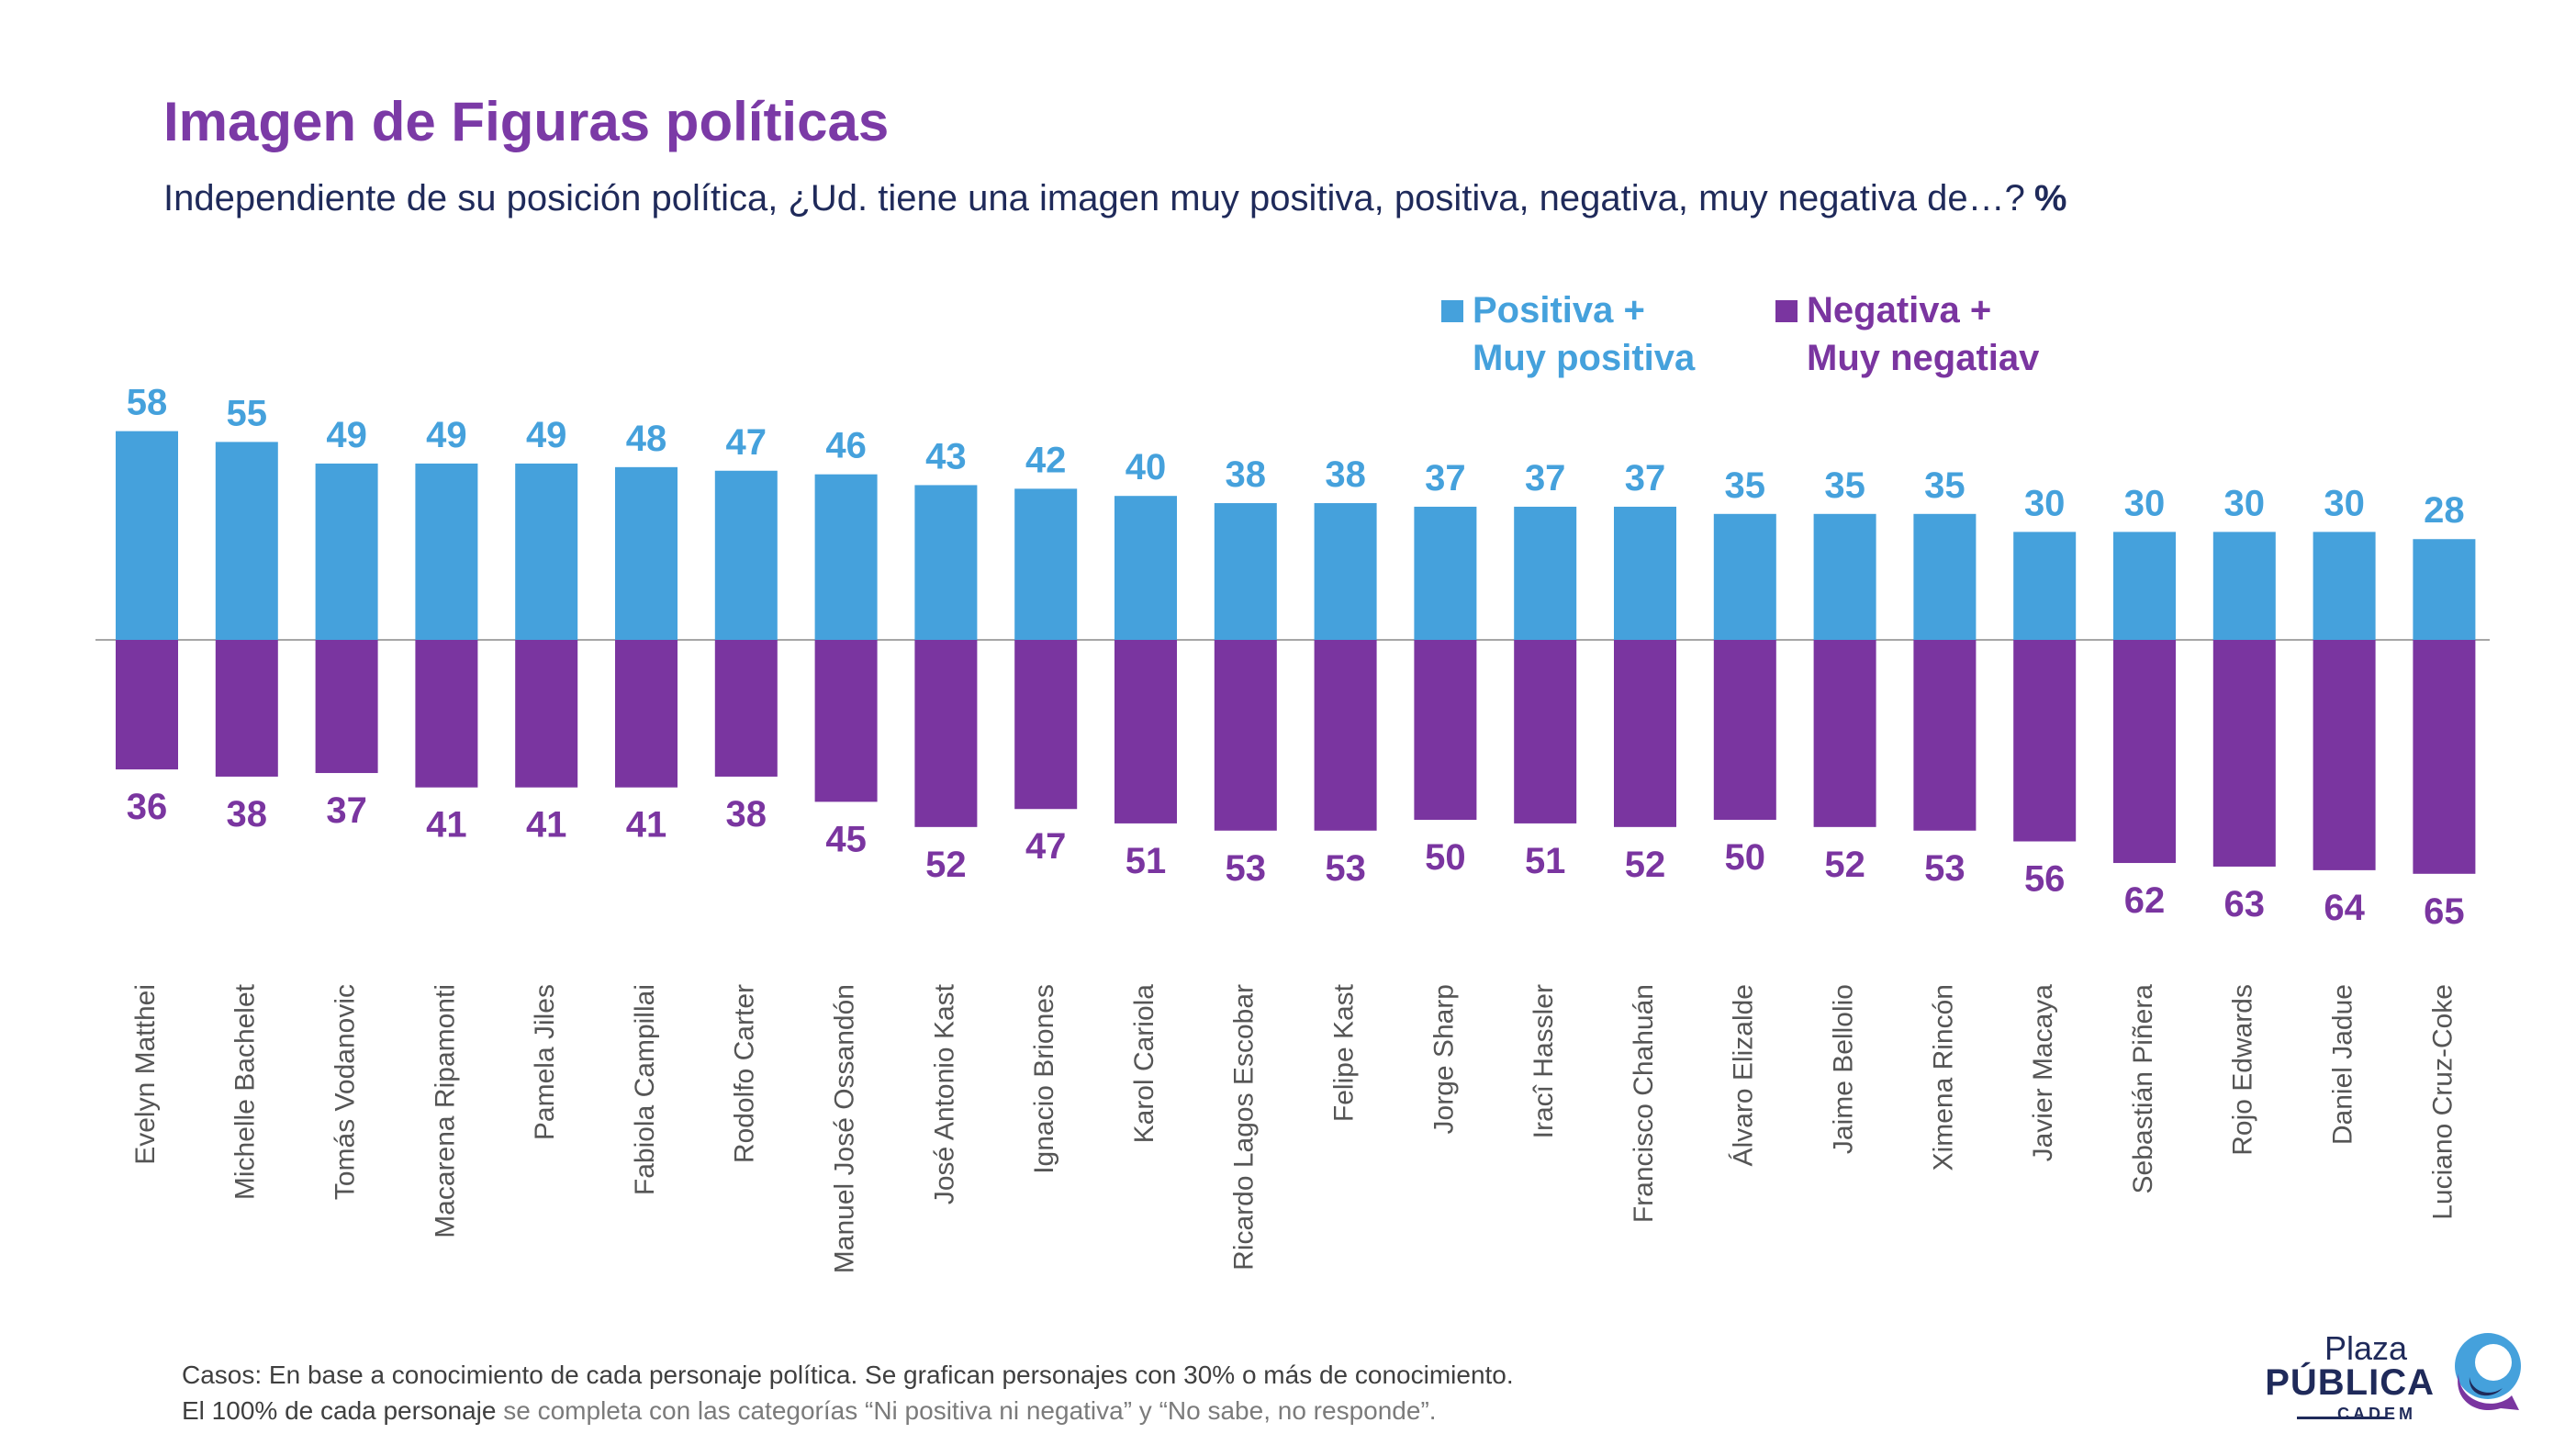 Image resolution: width=2576 pixels, height=1445 pixels. What do you see at coordinates (346, 435) in the screenshot?
I see `data-label-positive: 49` at bounding box center [346, 435].